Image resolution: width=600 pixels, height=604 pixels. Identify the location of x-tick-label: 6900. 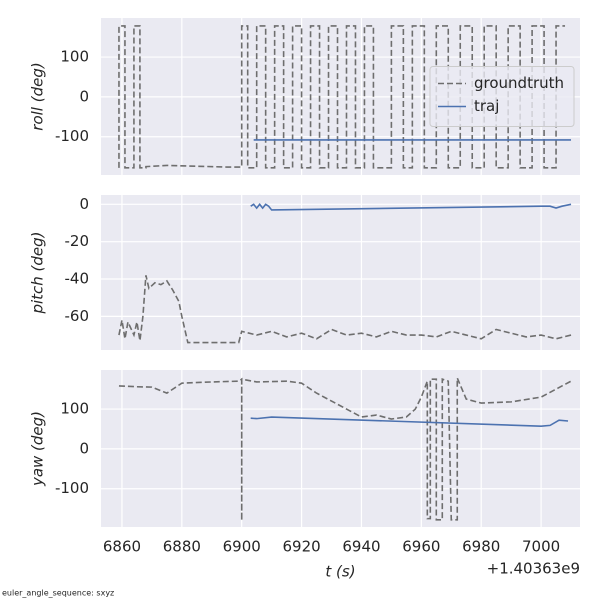
(242, 547).